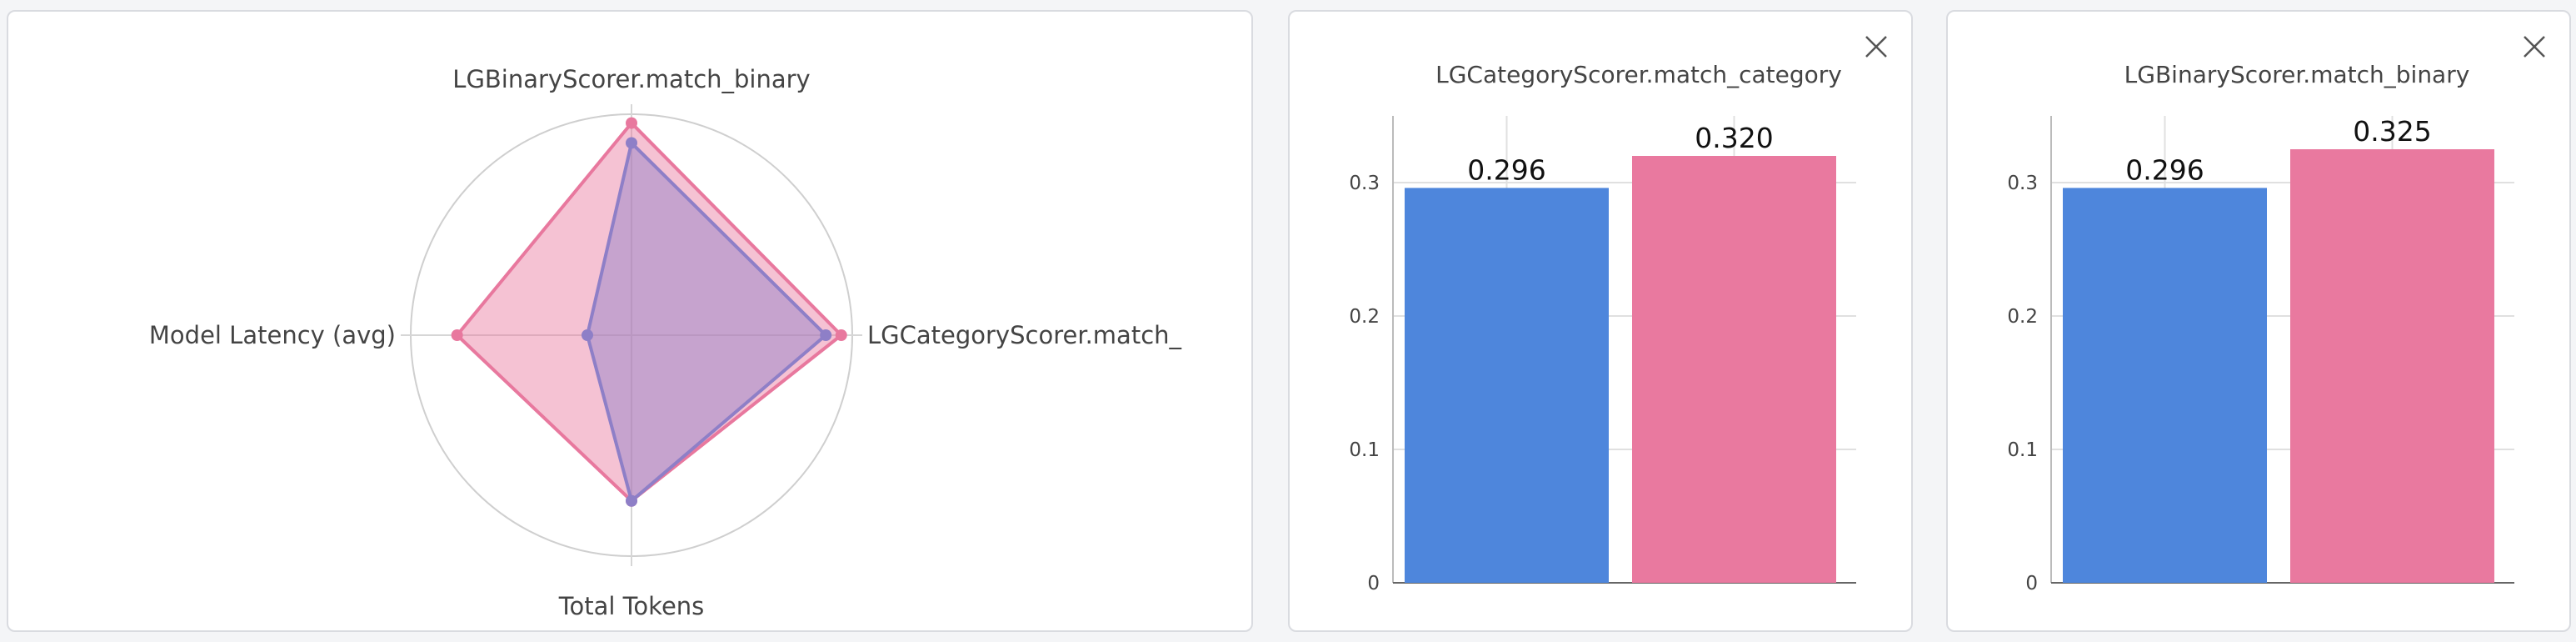  I want to click on bar-value-label: 0.325, so click(2392, 131).